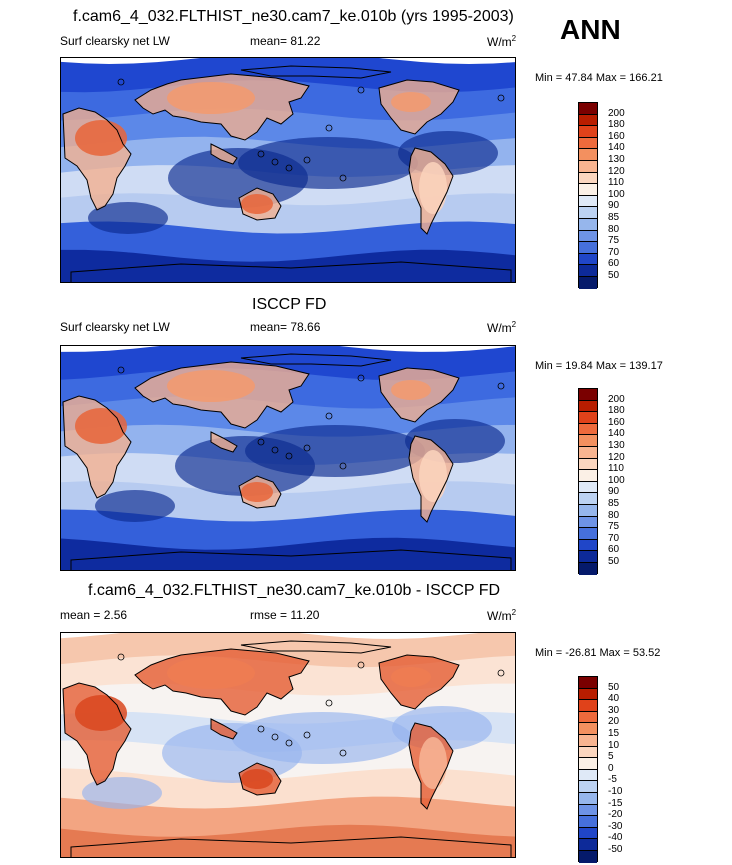 This screenshot has height=865, width=732. What do you see at coordinates (615, 838) in the screenshot?
I see `colorbar-tick-label: -40` at bounding box center [615, 838].